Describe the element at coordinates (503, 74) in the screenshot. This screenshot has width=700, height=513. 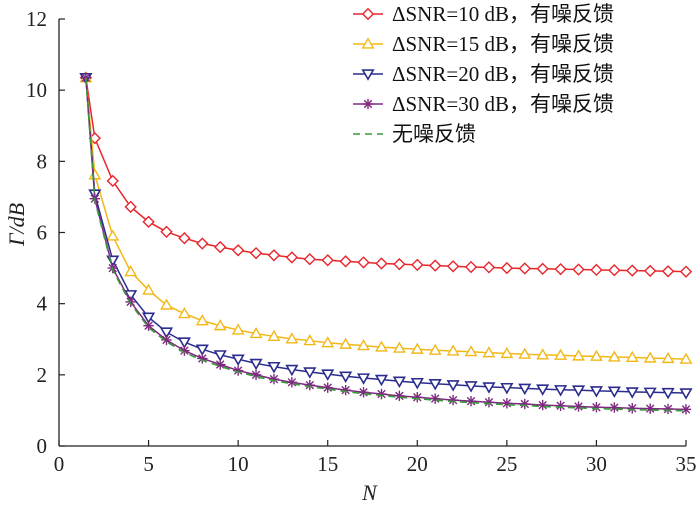
I see `legend-label: ΔSNR=20 dB，有噪反馈` at that location.